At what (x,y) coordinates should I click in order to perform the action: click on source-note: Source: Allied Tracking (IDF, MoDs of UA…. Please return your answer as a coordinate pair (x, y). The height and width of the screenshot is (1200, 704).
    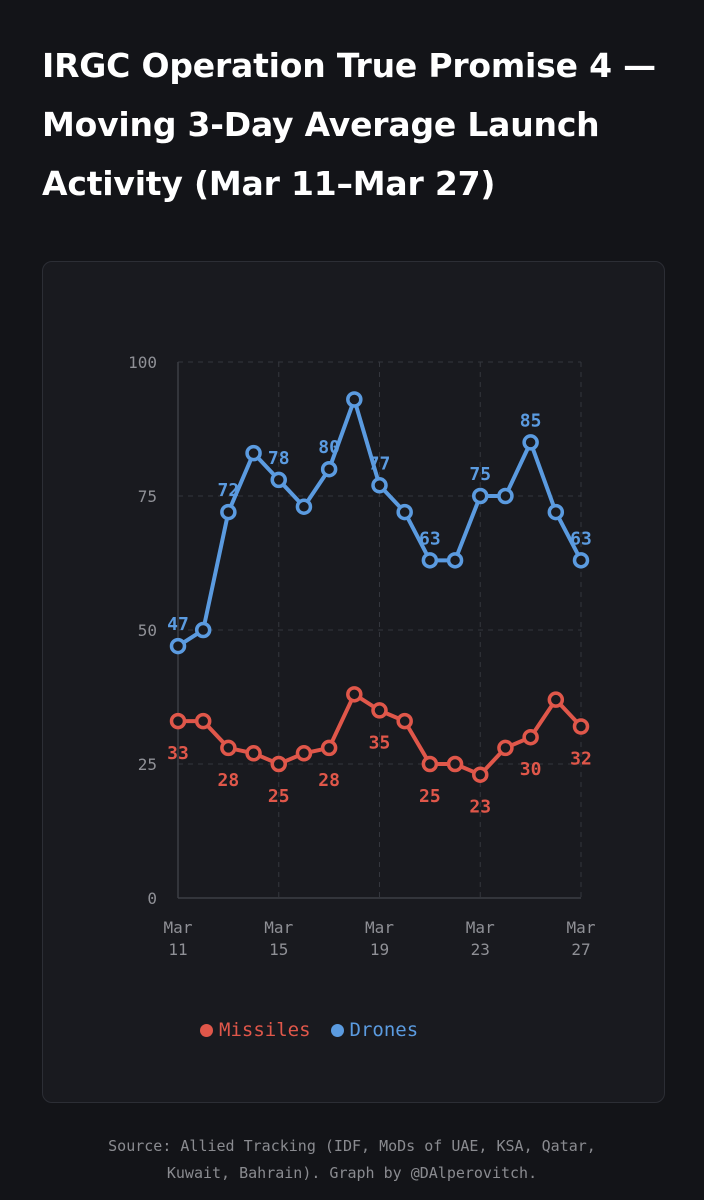
    Looking at the image, I should click on (352, 1160).